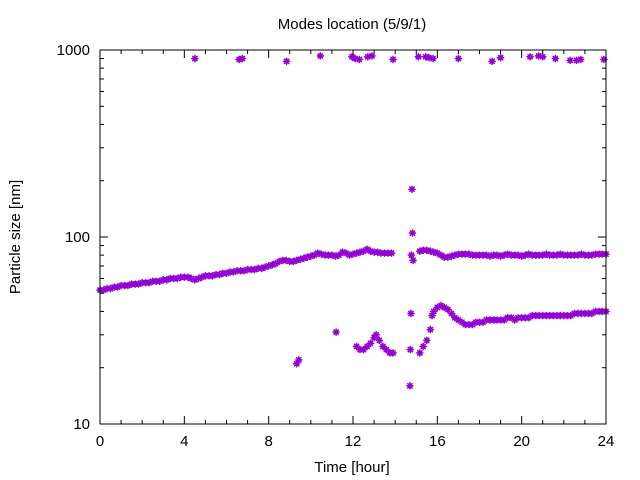 The height and width of the screenshot is (480, 640). I want to click on x-axis-label: Time [hour], so click(351, 467).